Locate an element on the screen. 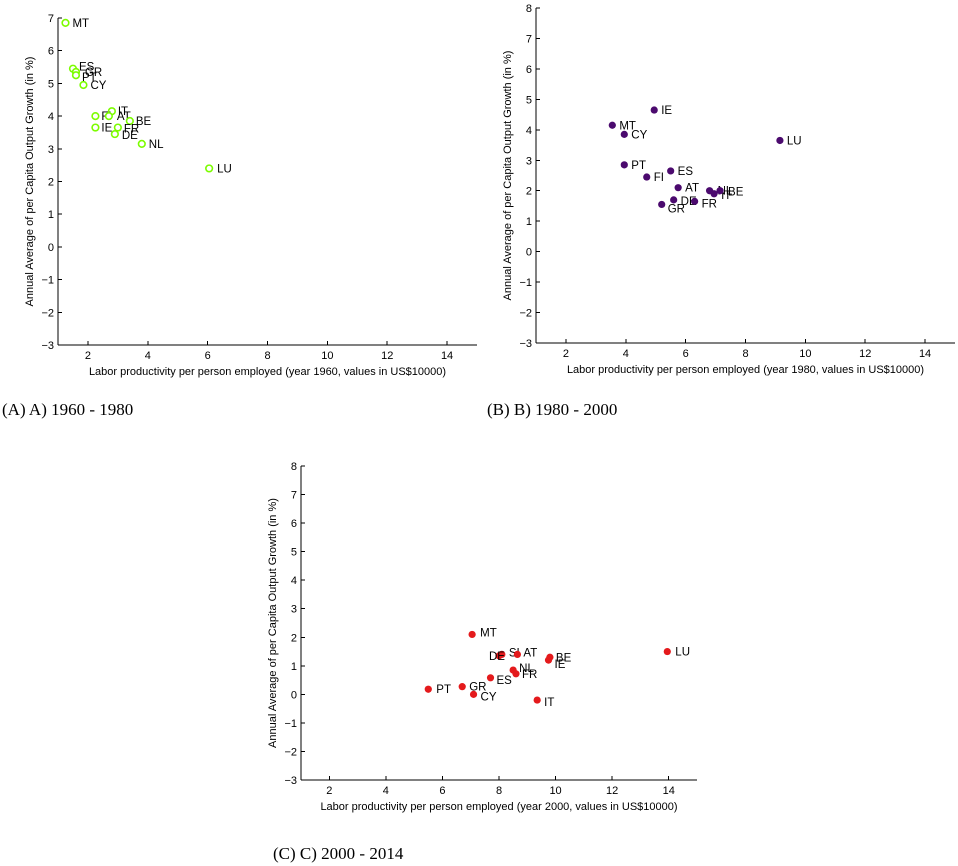 Image resolution: width=958 pixels, height=866 pixels. panel-caption: (B) B) 1980 - 2000 is located at coordinates (552, 409).